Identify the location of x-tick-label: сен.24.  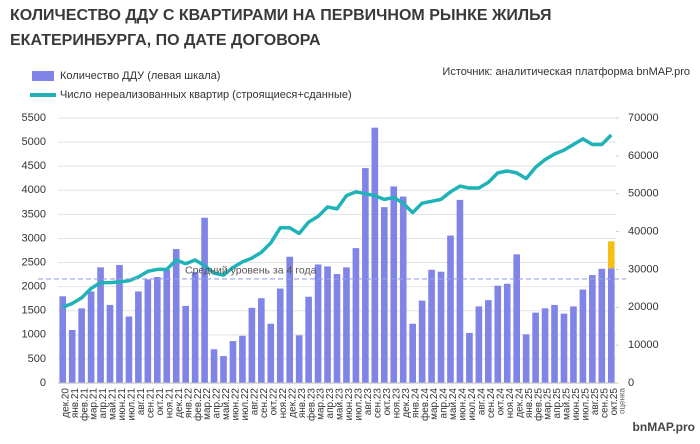
(491, 403).